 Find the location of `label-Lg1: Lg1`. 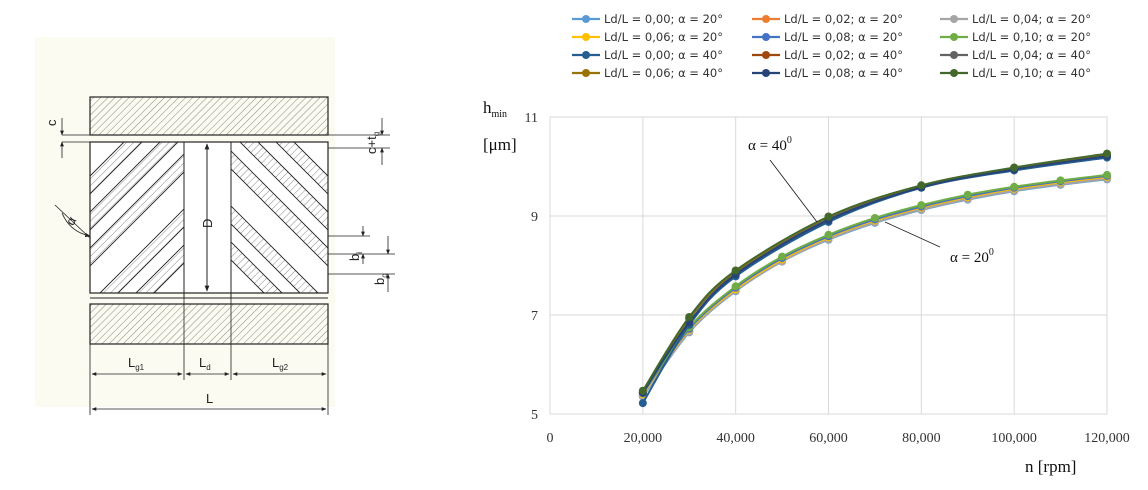

label-Lg1: Lg1 is located at coordinates (136, 363).